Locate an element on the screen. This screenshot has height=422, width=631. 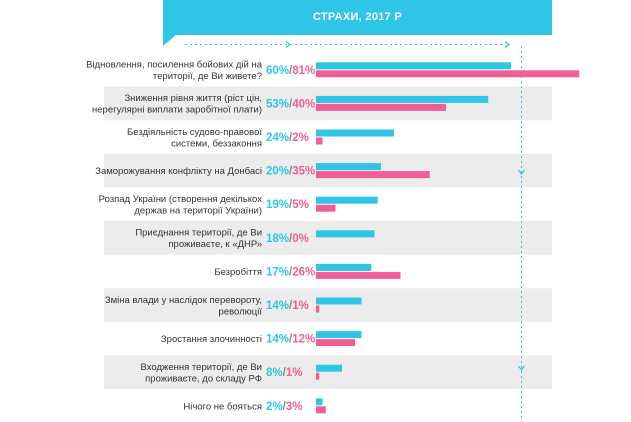
value-label-pair: 53%/40% is located at coordinates (290, 104).